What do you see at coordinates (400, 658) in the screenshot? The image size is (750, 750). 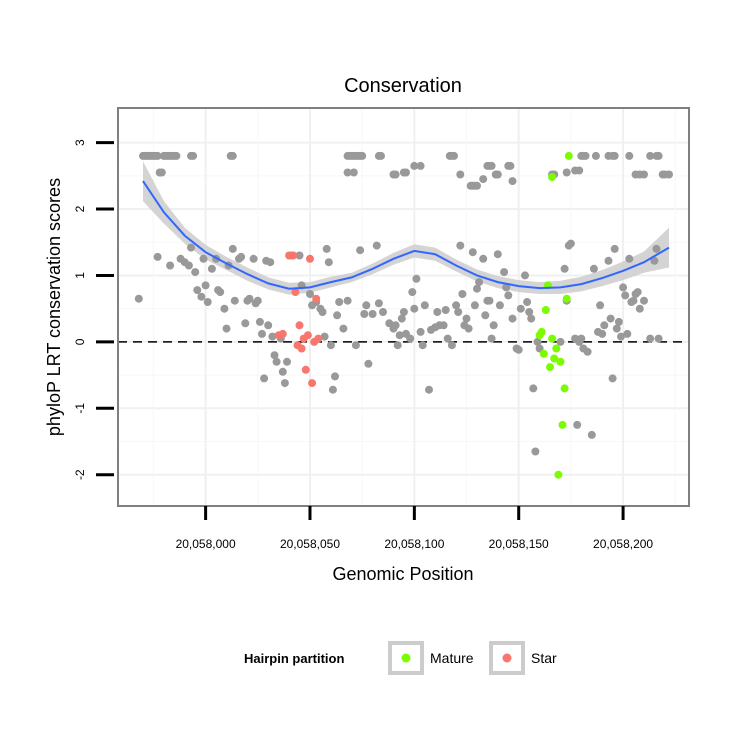 I see `legend: Hairpin partition Mature Star` at bounding box center [400, 658].